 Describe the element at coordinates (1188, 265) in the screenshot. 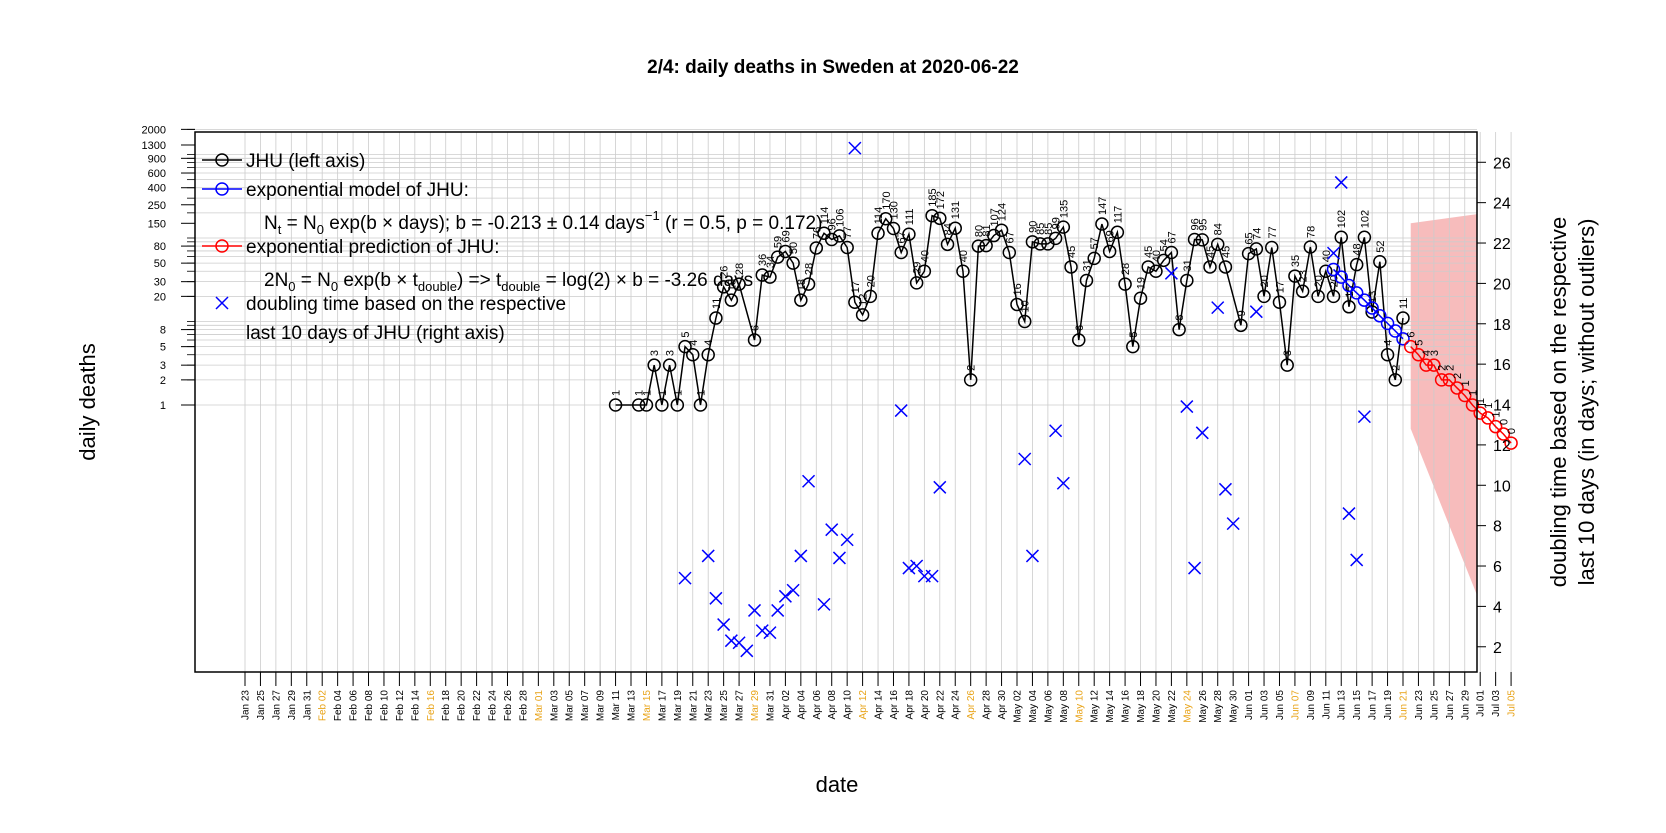

I see `jhu-data-label: 31` at that location.